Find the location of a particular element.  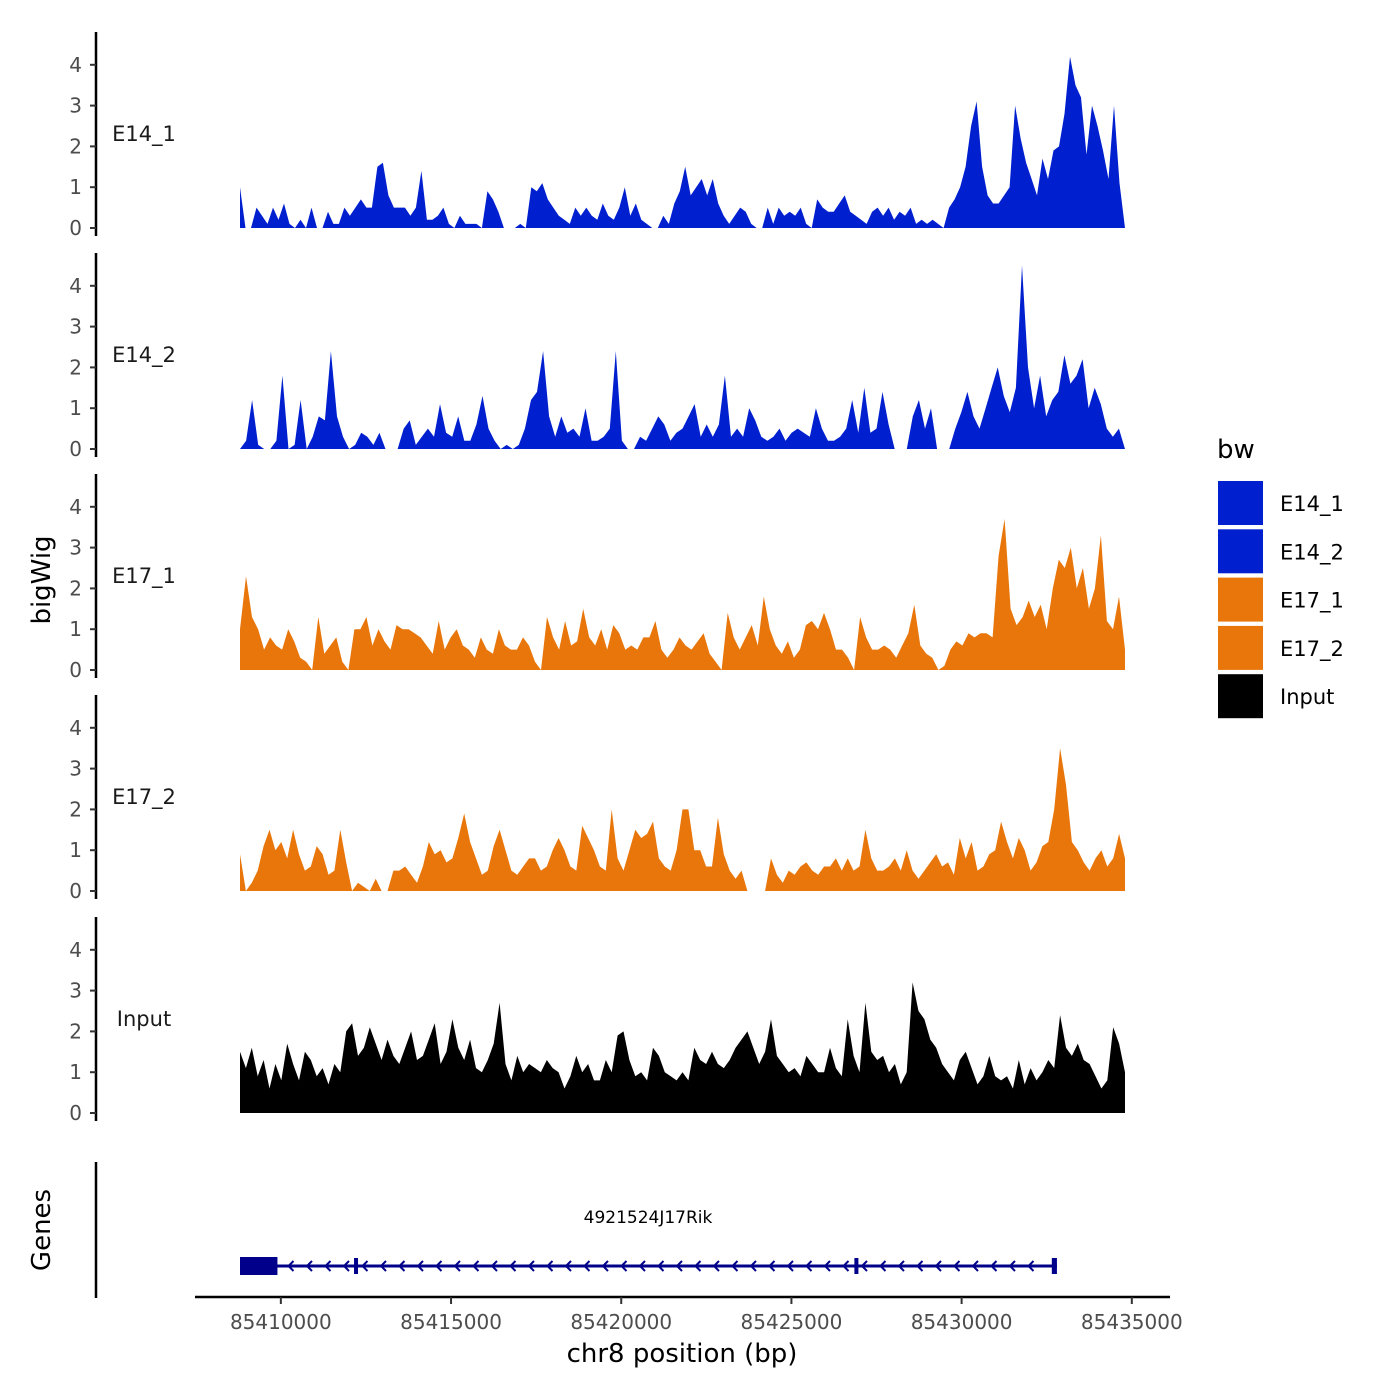

coverage-area-Input is located at coordinates (682, 1047).